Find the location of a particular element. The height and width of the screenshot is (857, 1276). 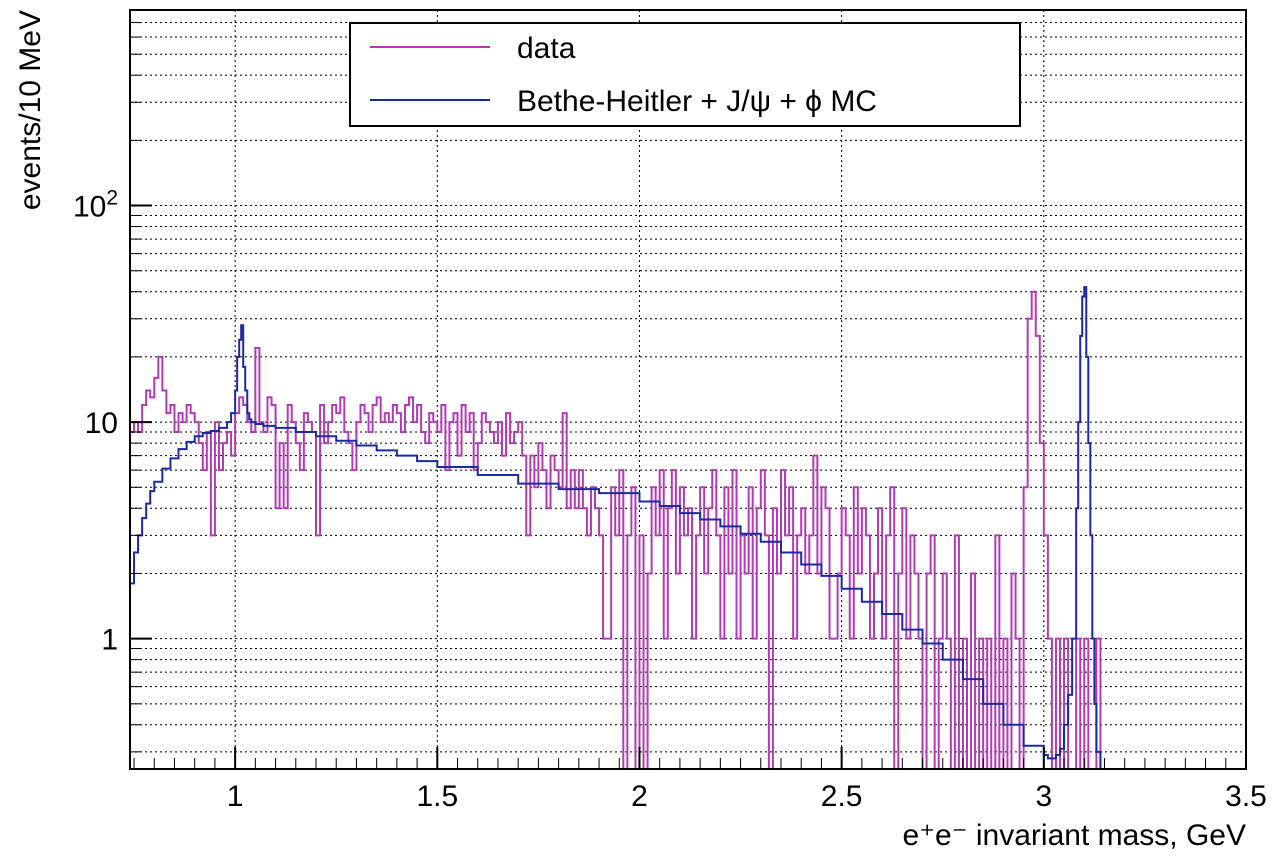

x-tick-label: 1 is located at coordinates (235, 796).